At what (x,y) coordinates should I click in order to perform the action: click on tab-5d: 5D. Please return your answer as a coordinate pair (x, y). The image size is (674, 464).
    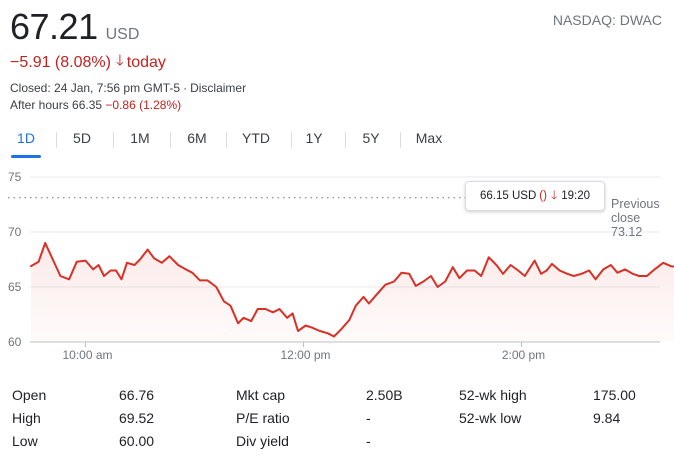
    Looking at the image, I should click on (82, 138).